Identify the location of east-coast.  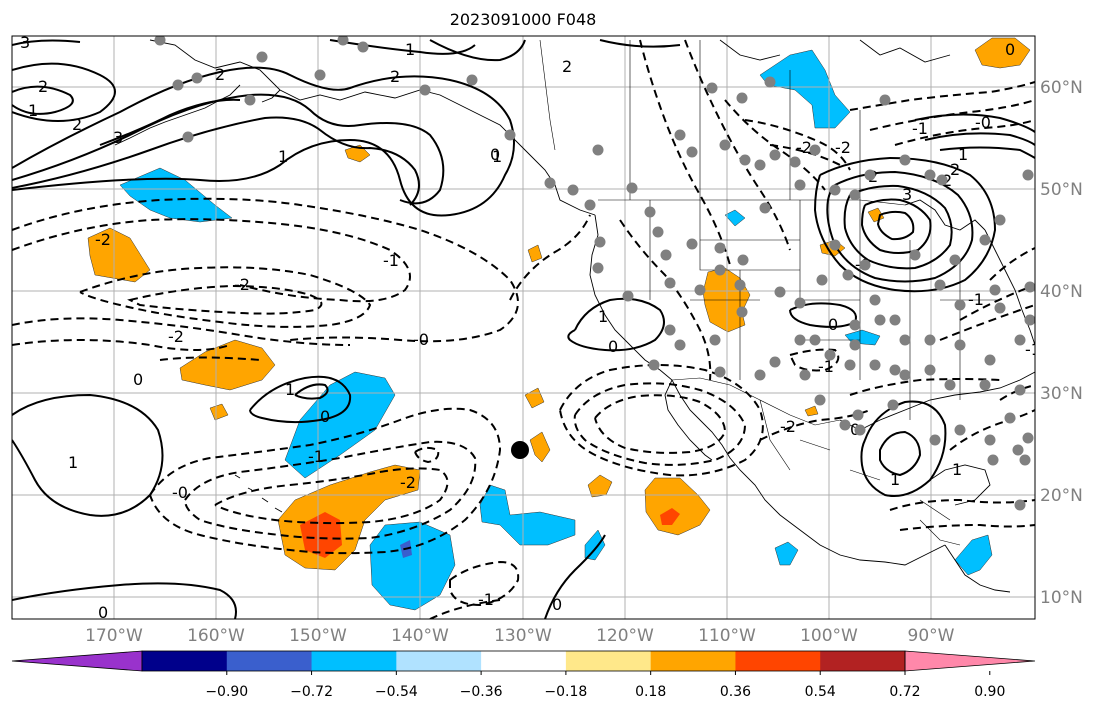
(1009, 287).